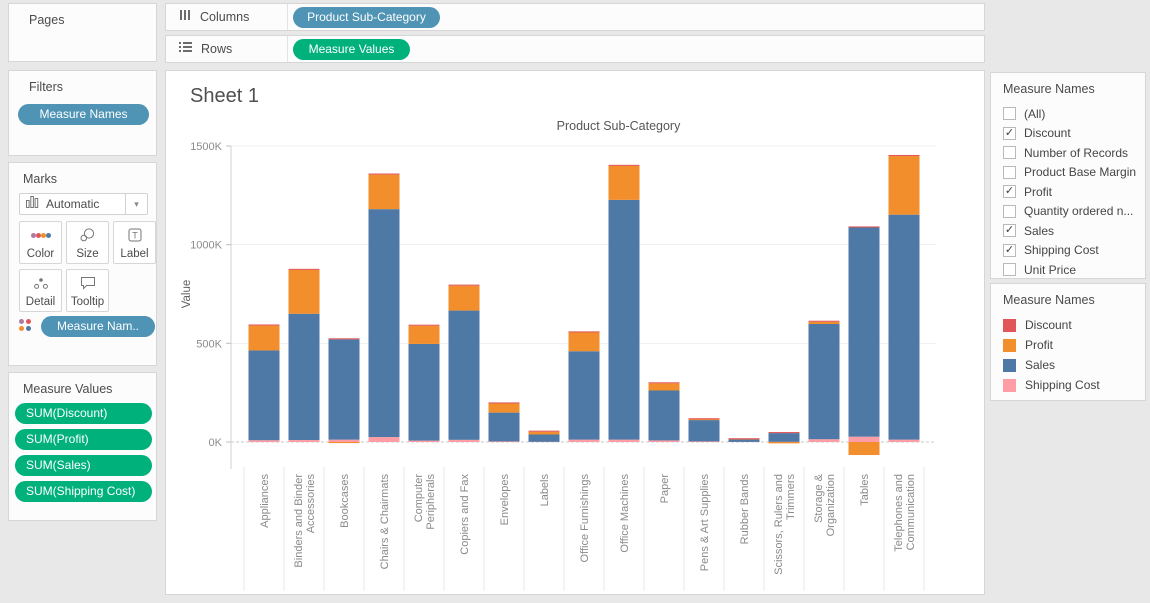 Image resolution: width=1150 pixels, height=603 pixels. What do you see at coordinates (83, 204) in the screenshot?
I see `mark-type-dropdown: Automatic ▾` at bounding box center [83, 204].